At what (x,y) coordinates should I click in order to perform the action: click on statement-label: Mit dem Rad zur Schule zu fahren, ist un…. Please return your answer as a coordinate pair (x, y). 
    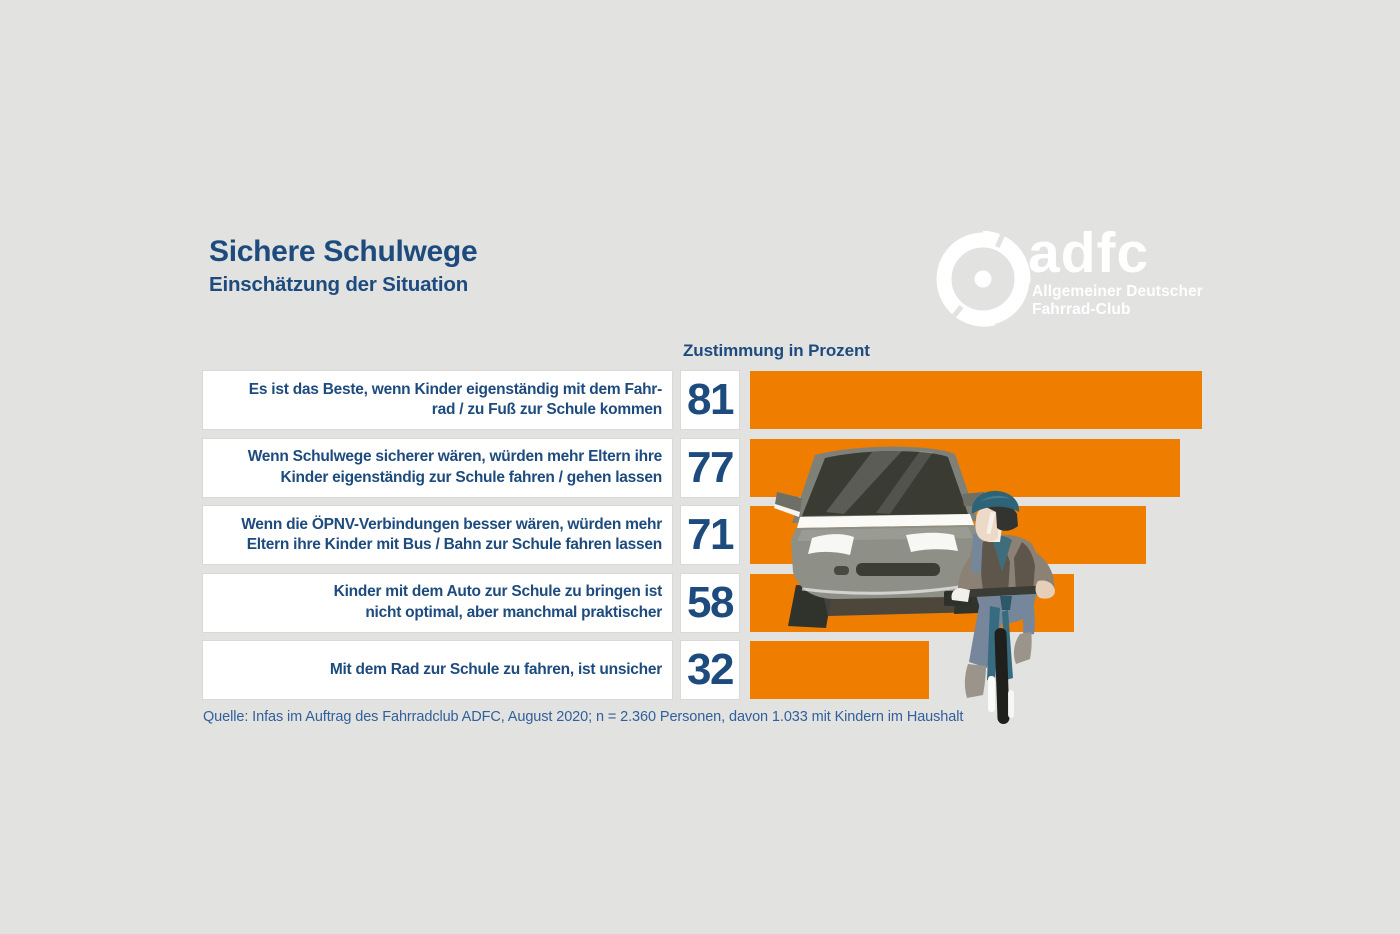
    Looking at the image, I should click on (437, 670).